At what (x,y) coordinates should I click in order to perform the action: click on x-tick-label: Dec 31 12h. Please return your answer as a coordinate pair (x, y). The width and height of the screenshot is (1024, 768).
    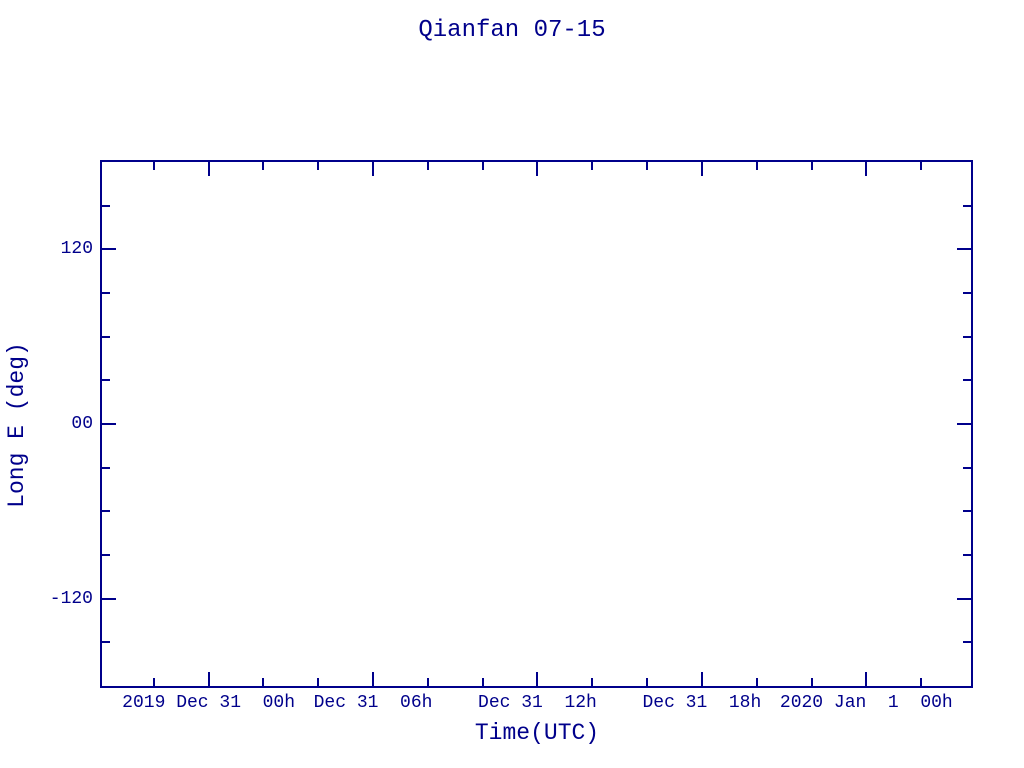
    Looking at the image, I should click on (537, 703).